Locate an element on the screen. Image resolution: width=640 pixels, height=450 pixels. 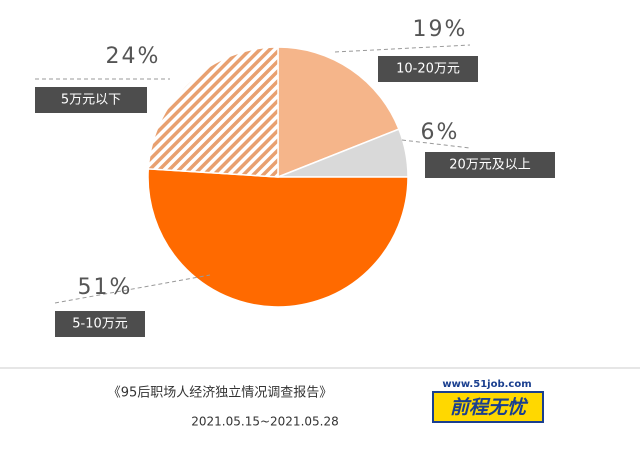
logo-url: www.51job.com is located at coordinates (486, 384).